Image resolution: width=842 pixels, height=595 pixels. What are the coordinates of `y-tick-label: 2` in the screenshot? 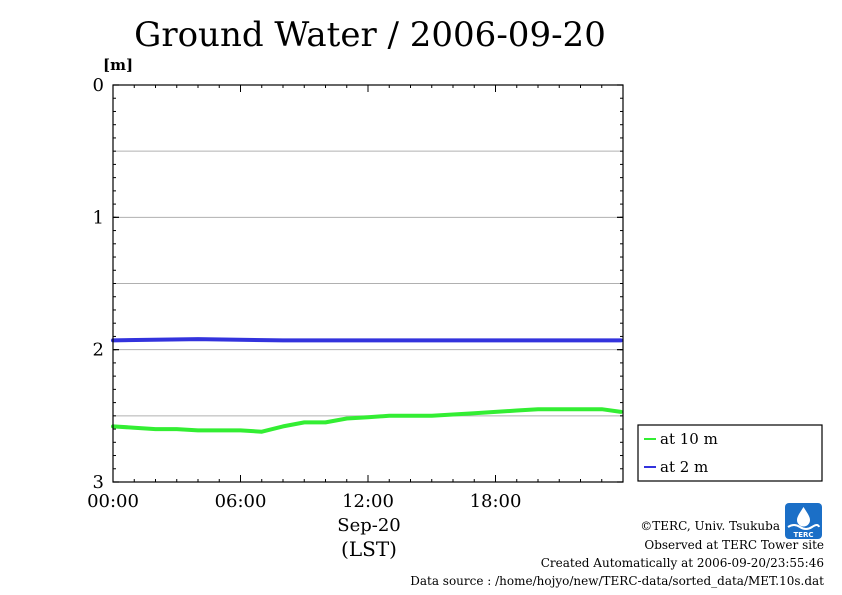 It's located at (98, 350).